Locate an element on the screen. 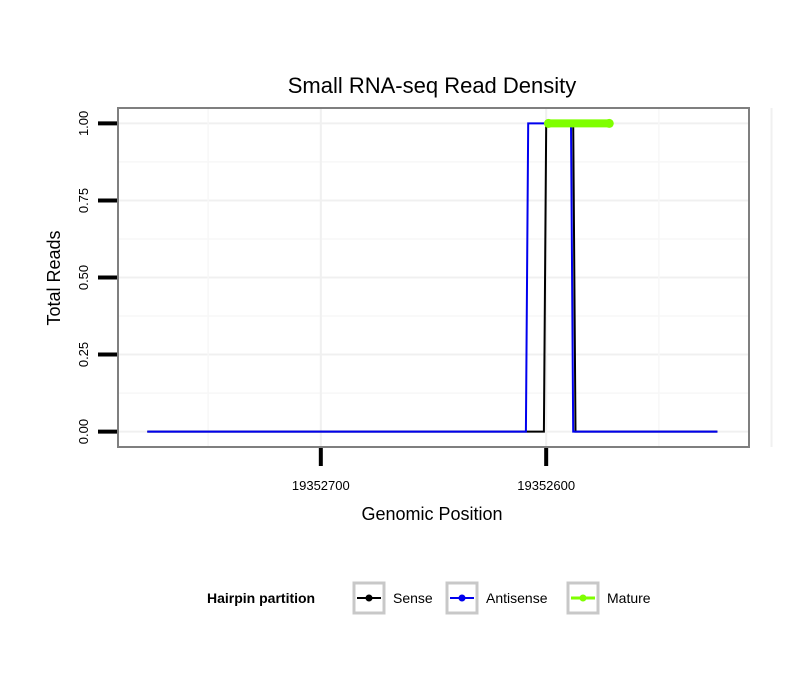 The image size is (810, 690). legend-key-point-sense is located at coordinates (369, 598).